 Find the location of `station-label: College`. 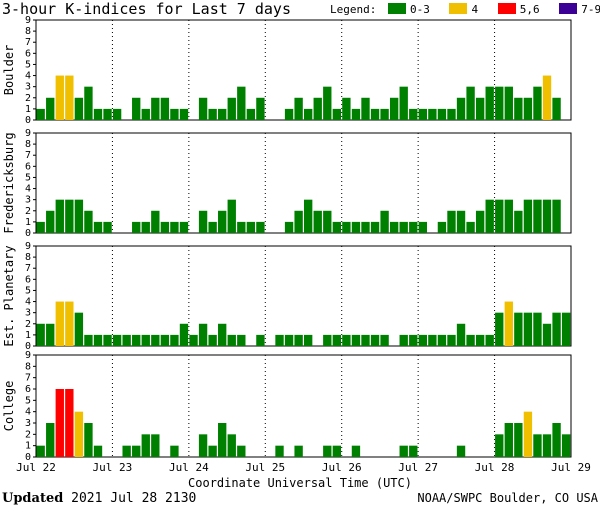

station-label: College is located at coordinates (9, 406).